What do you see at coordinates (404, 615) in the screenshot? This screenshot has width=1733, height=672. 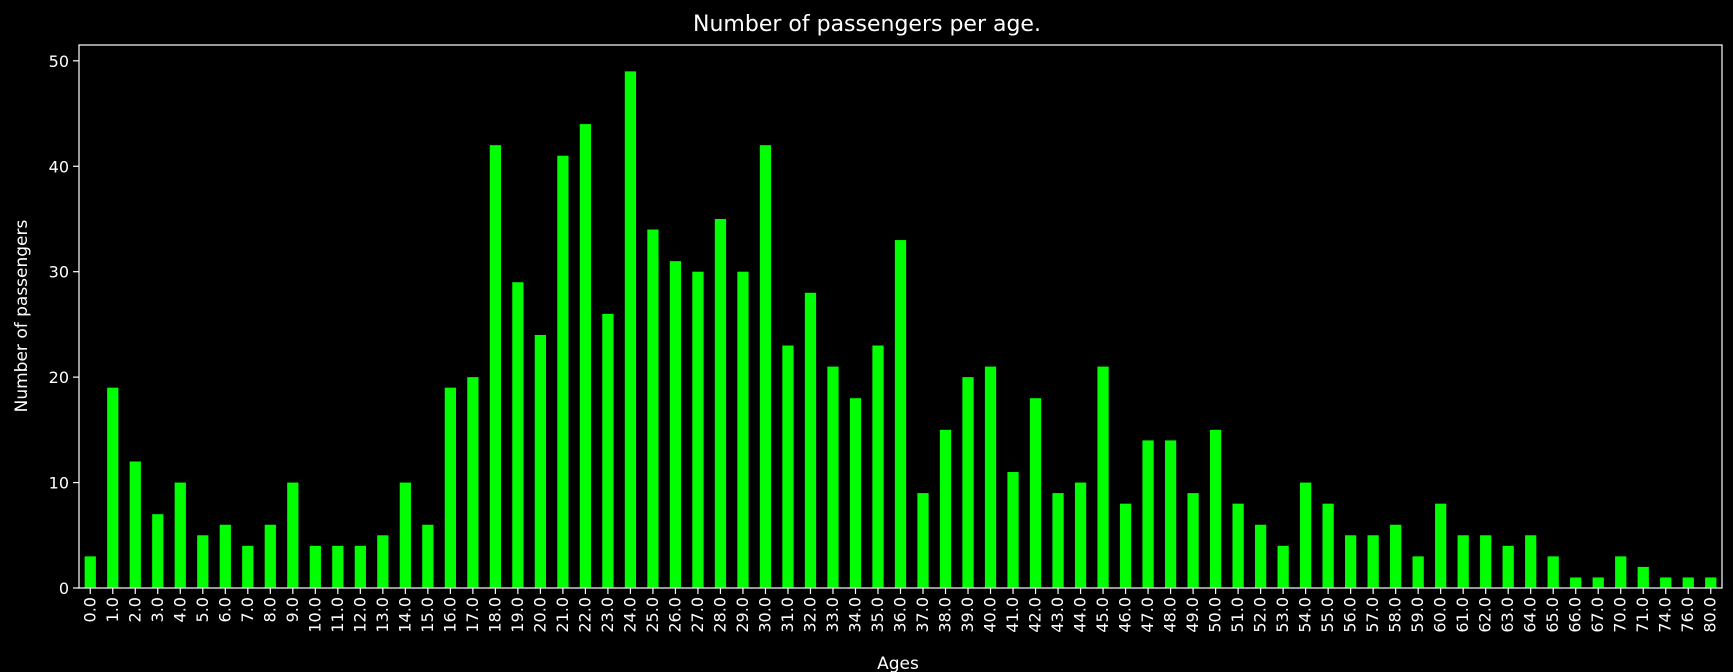 I see `x-tick-label: 14.0` at bounding box center [404, 615].